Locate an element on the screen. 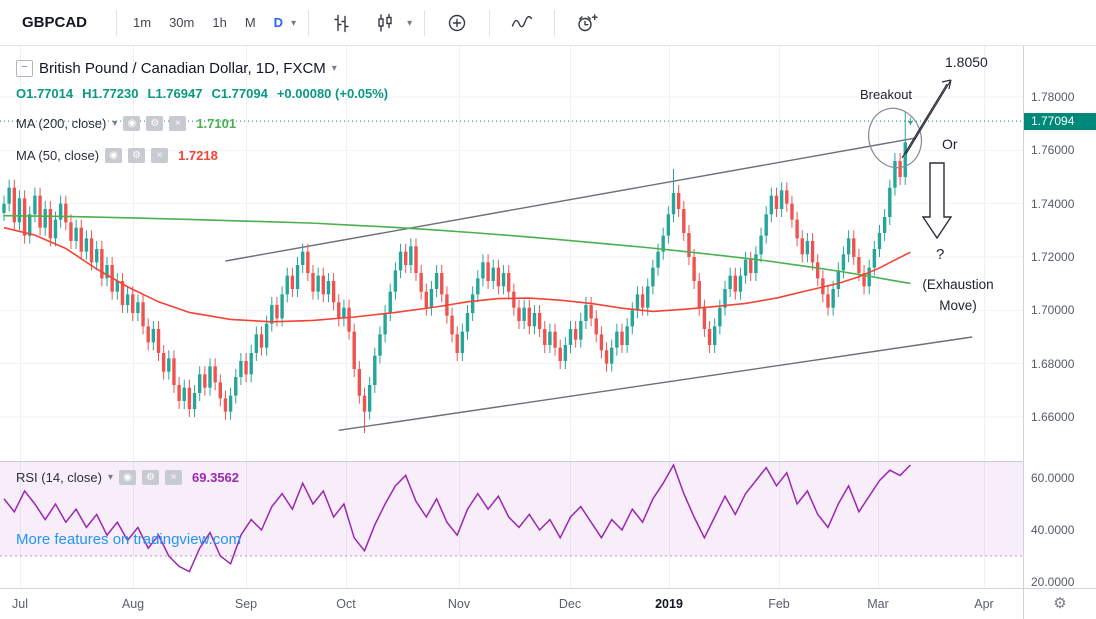 The height and width of the screenshot is (619, 1096). close-value: C1.77094 is located at coordinates (239, 93).